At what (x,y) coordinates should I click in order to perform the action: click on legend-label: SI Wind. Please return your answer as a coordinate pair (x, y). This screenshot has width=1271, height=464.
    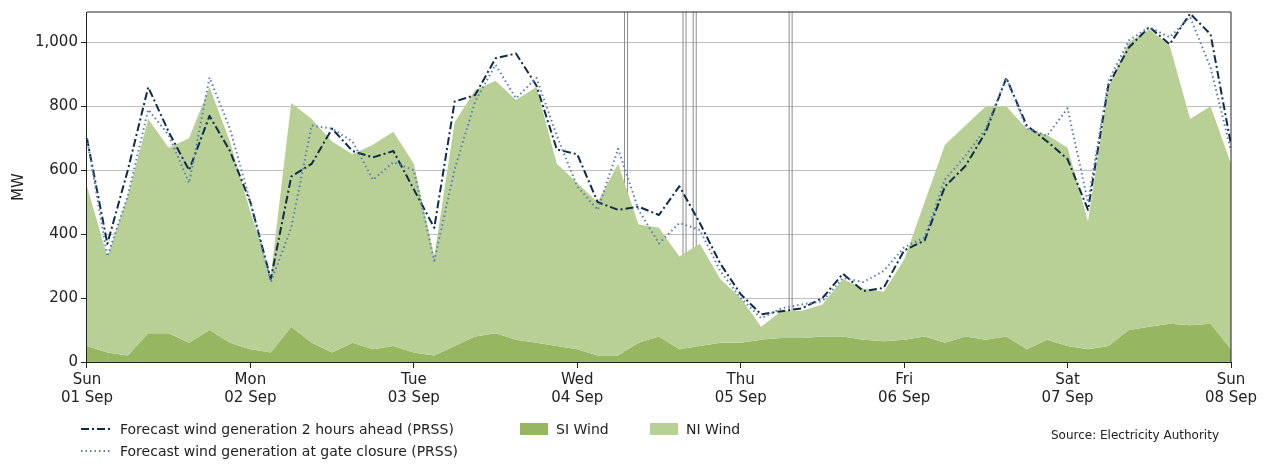
    Looking at the image, I should click on (582, 429).